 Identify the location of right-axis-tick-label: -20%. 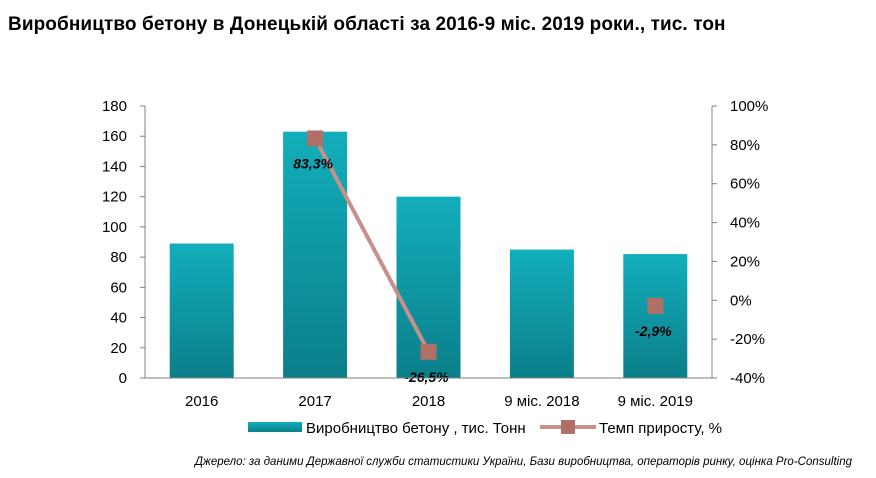
(747, 339).